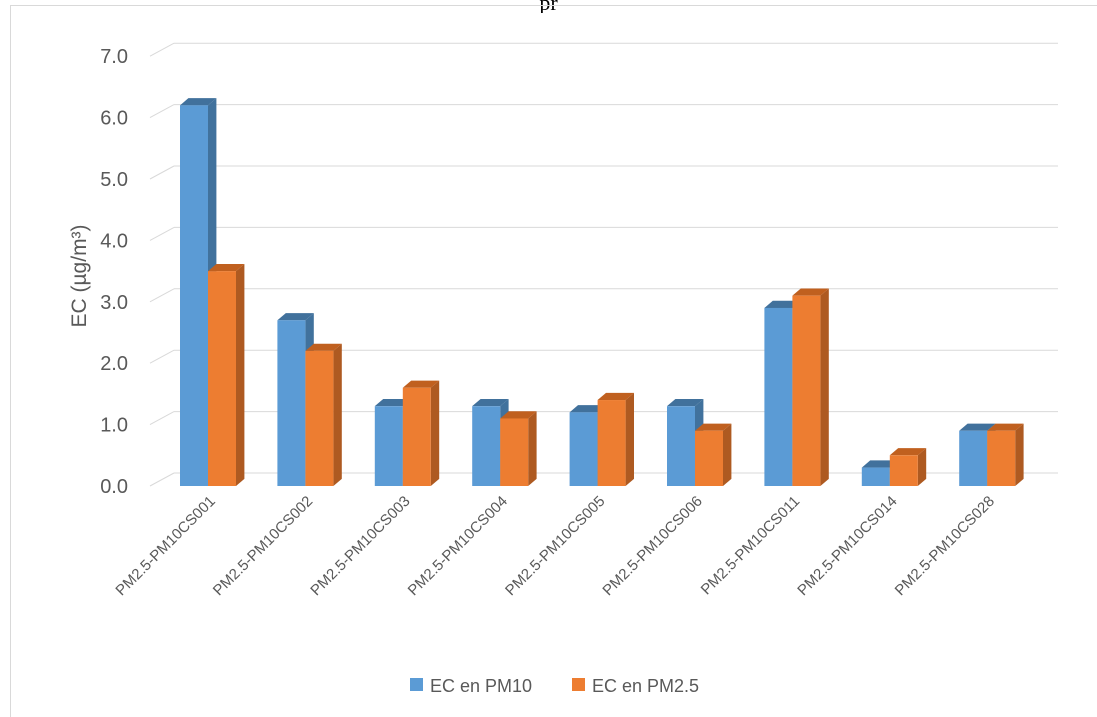 This screenshot has height=717, width=1097. I want to click on y-axis-label: EC (µg/m³), so click(79, 275).